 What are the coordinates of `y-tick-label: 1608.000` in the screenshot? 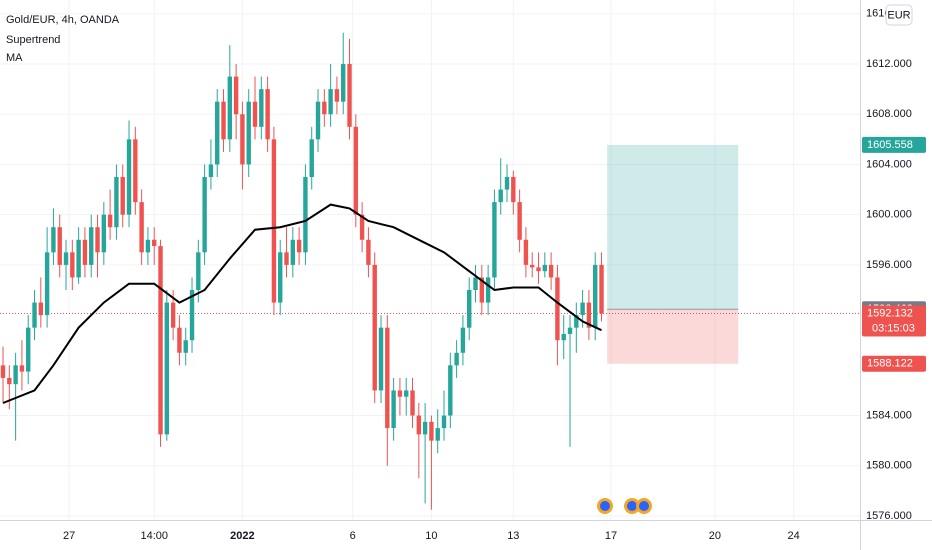 It's located at (889, 114).